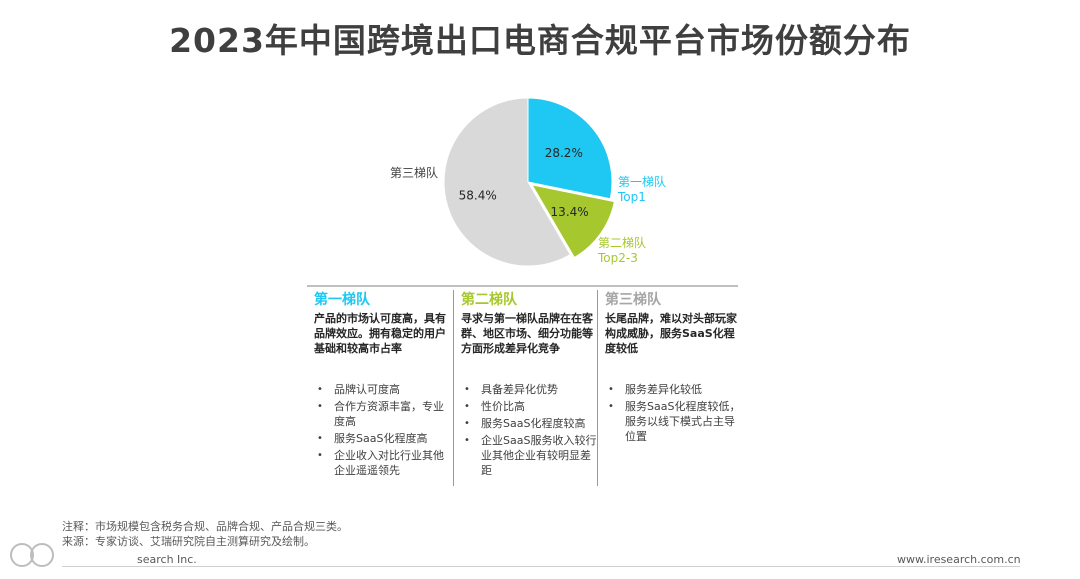 This screenshot has width=1080, height=579. What do you see at coordinates (414, 172) in the screenshot?
I see `pie-category-label: 第三梯队` at bounding box center [414, 172].